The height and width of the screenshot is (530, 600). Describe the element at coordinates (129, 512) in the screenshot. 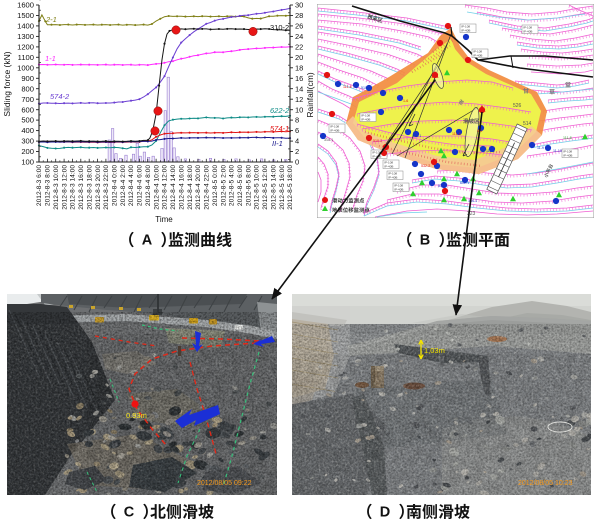

I see `svg-text: C` at that location.